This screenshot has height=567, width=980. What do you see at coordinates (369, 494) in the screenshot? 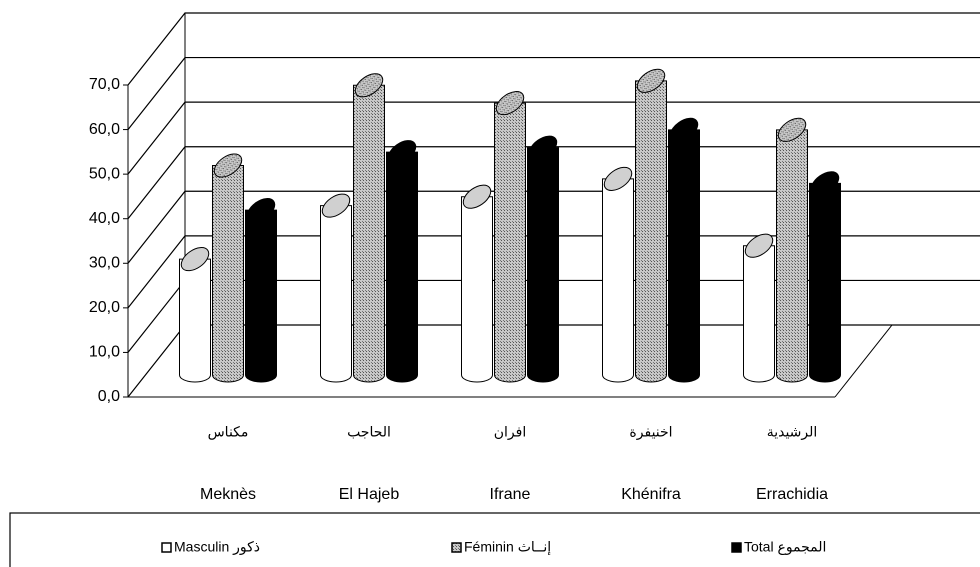
I see `x-tick-label: El Hajeb` at bounding box center [369, 494].